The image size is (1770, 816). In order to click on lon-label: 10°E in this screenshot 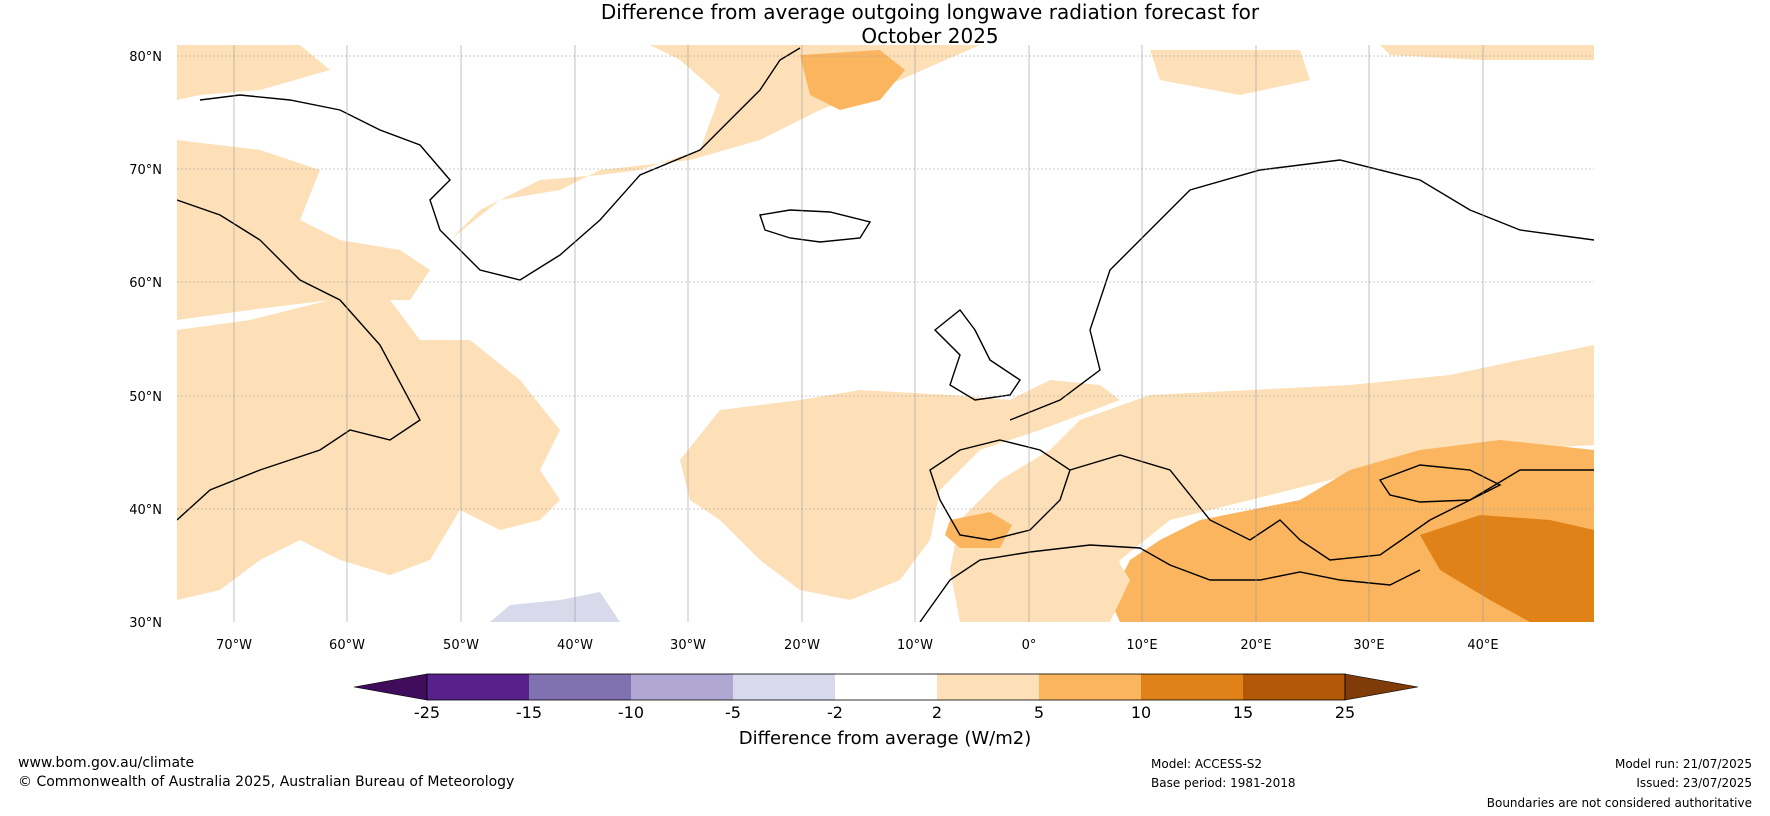, I will do `click(1141, 645)`.